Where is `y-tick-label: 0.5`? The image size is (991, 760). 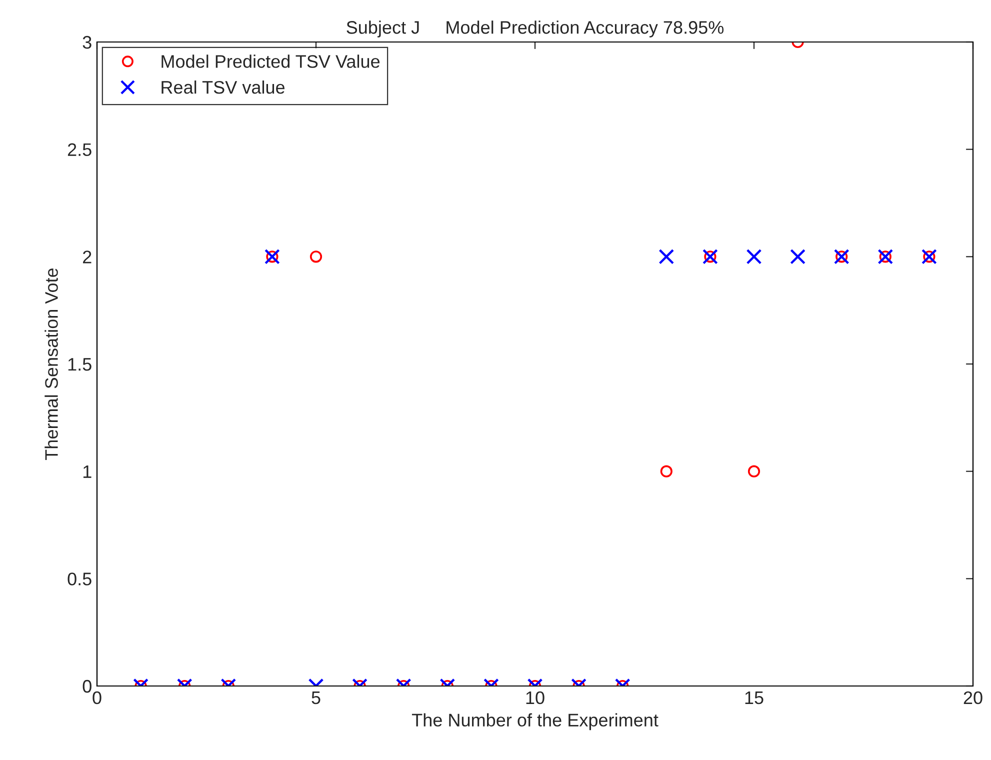
y-tick-label: 0.5 is located at coordinates (80, 579).